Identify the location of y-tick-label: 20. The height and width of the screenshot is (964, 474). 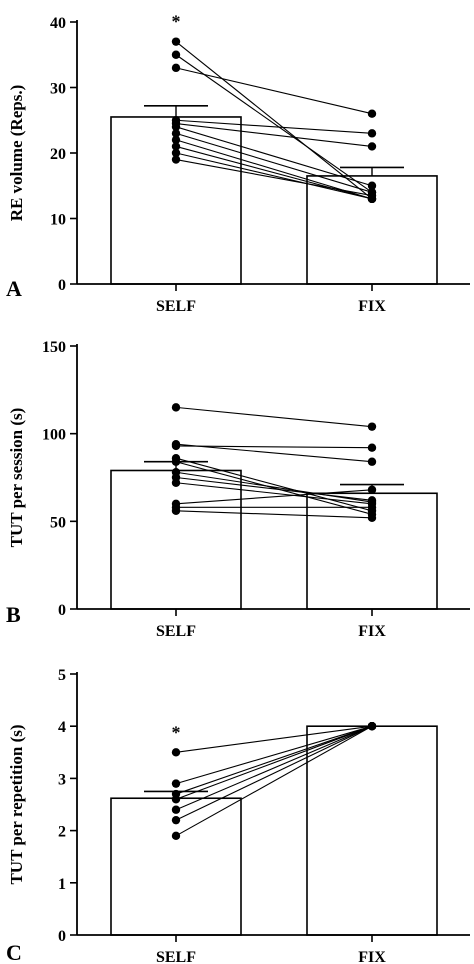
(58, 154).